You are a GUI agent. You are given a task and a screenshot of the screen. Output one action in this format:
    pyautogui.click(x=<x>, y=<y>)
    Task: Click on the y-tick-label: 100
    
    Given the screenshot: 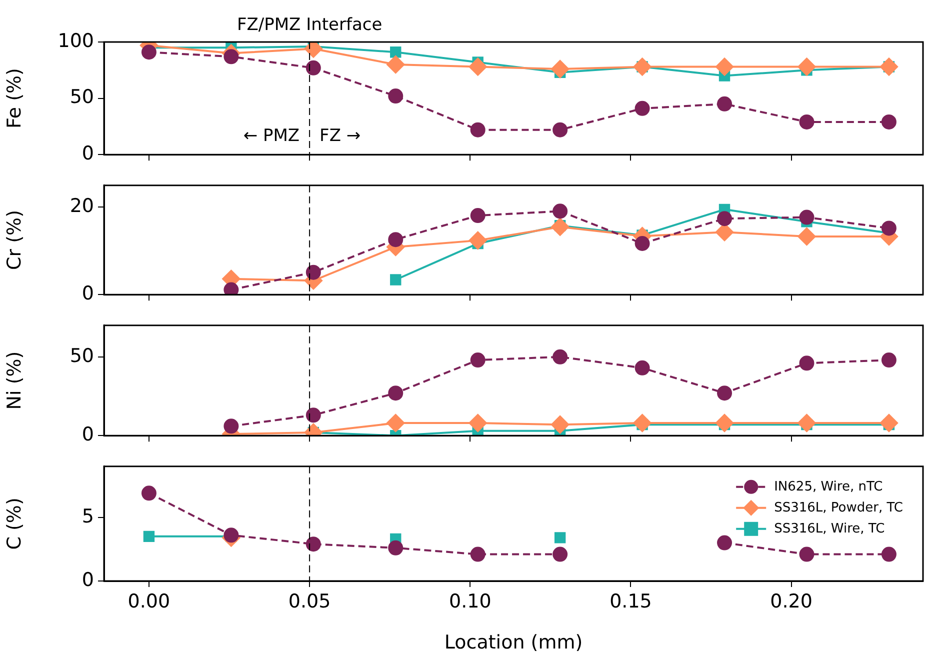 What is the action you would take?
    pyautogui.click(x=76, y=41)
    